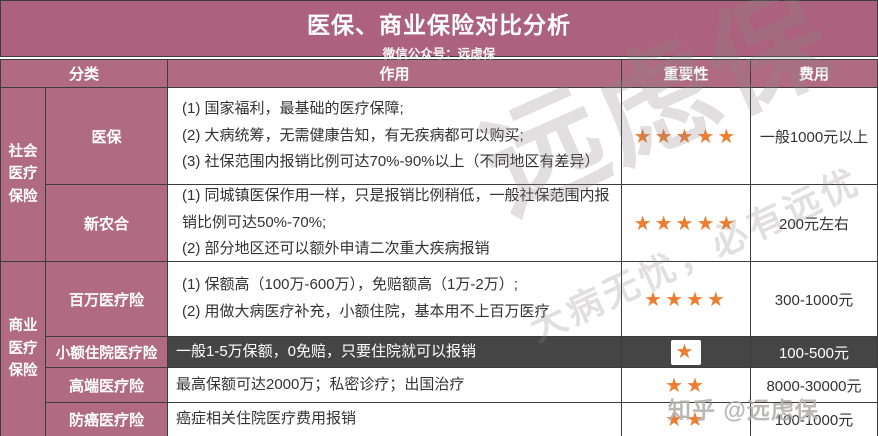  I want to click on group-label-commercial: 商业医疗保险, so click(23, 349).